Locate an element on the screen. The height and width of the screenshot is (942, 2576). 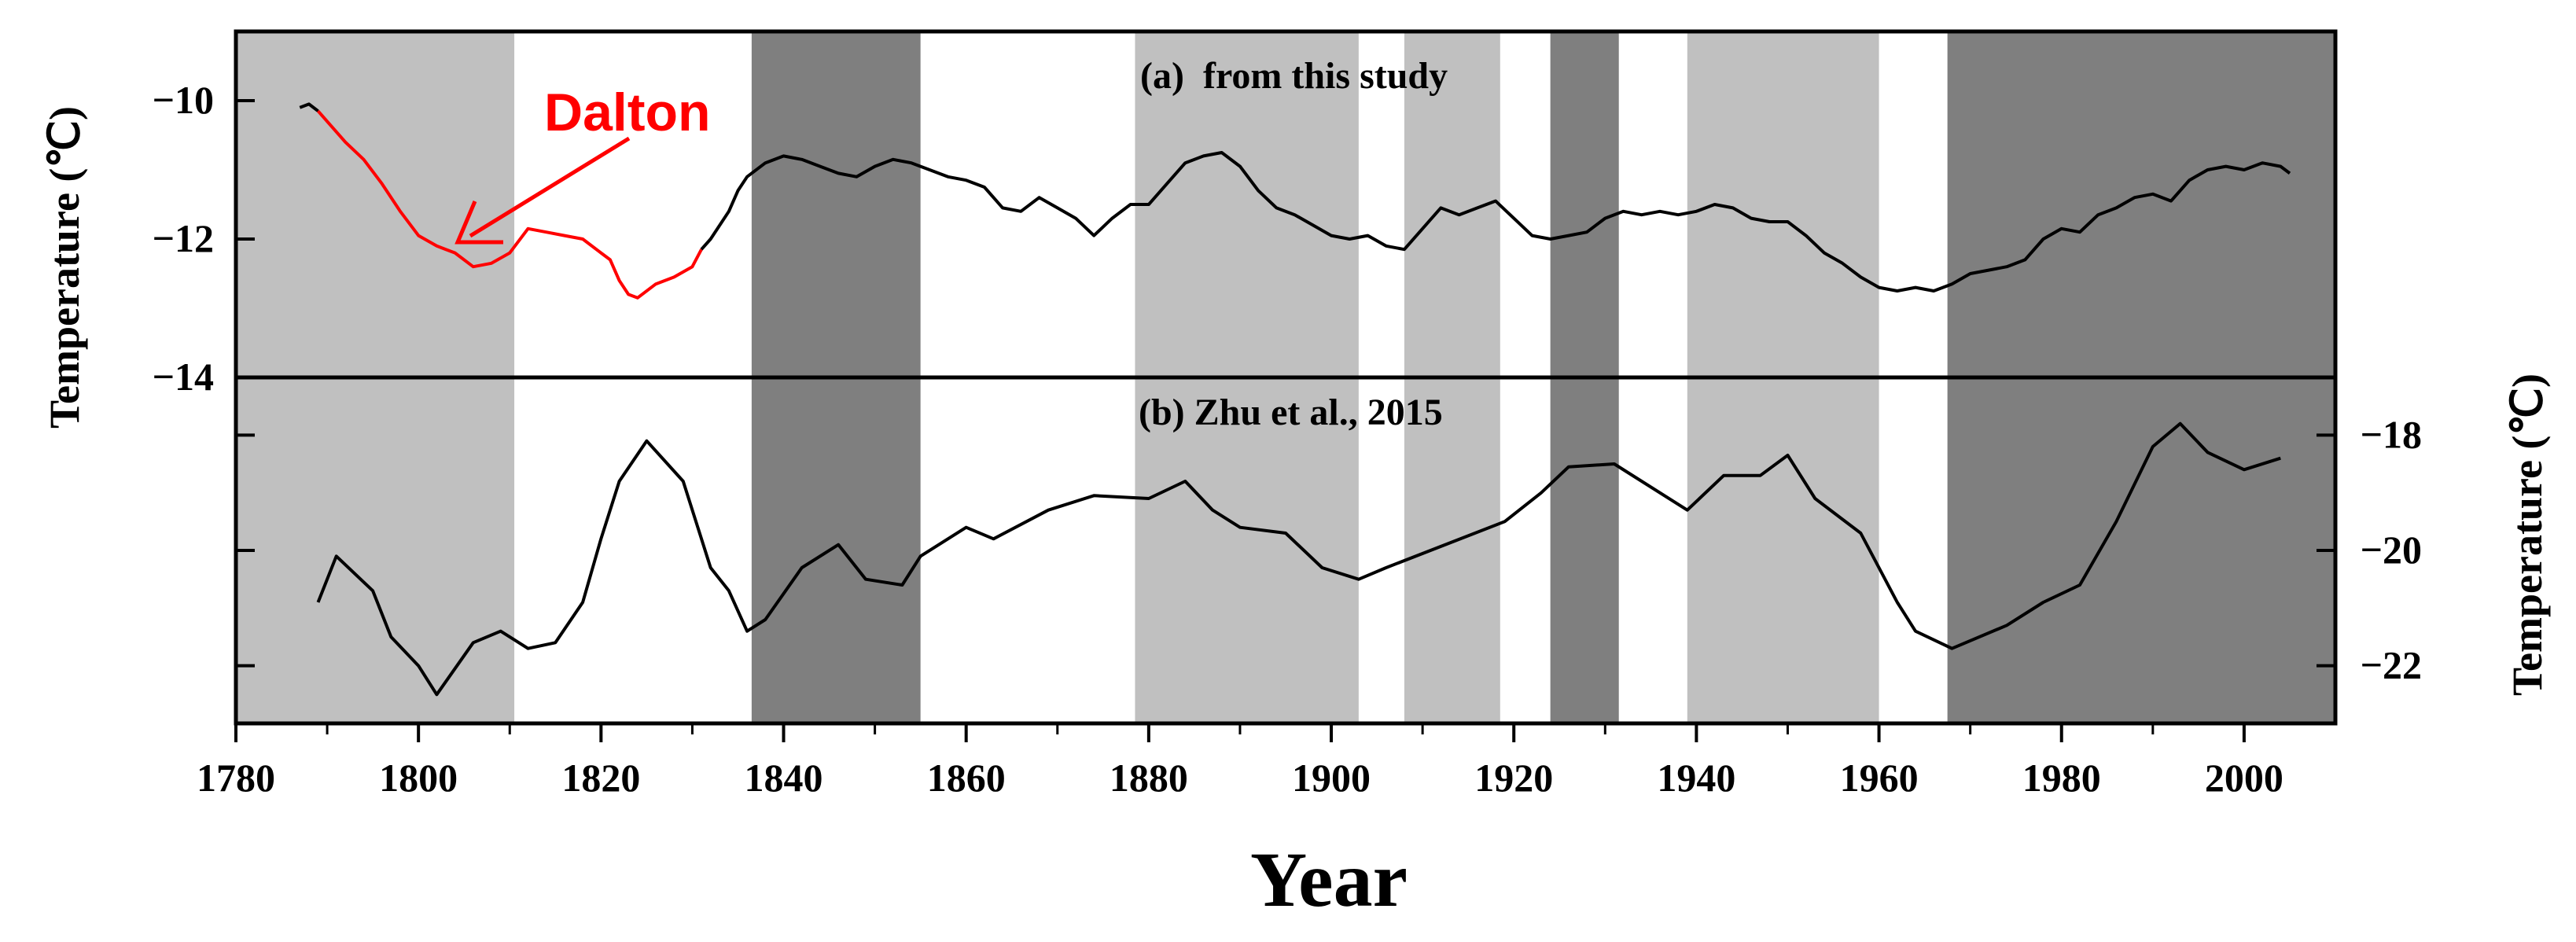
x-tick-label: 1940 is located at coordinates (1696, 778).